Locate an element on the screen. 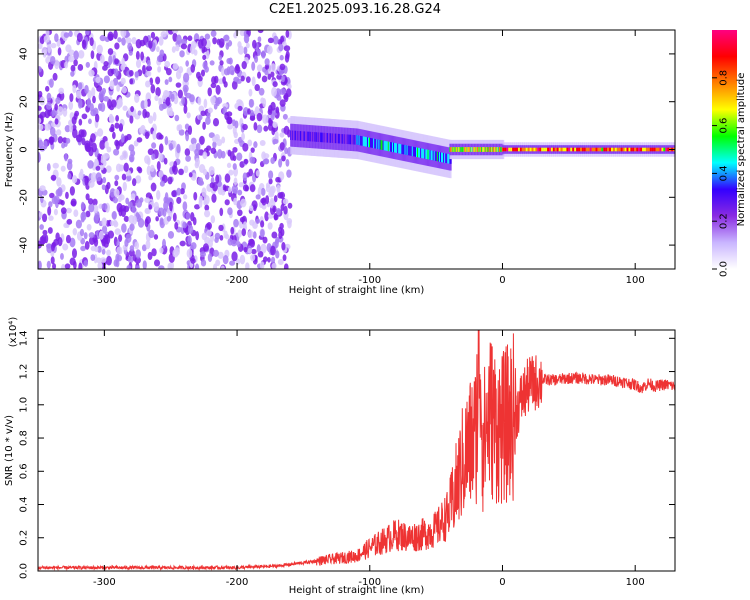  colorbar-tick-label: 0.8 is located at coordinates (724, 78).